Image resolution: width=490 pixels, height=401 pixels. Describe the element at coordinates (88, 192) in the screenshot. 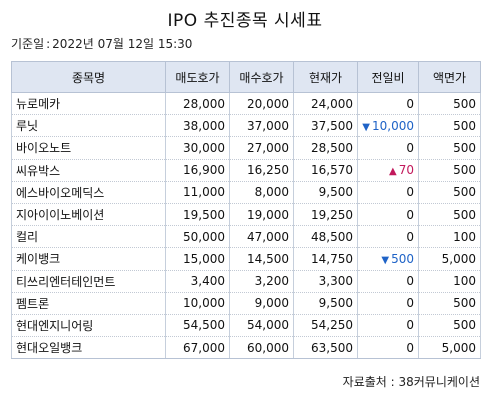

I see `stock-name-cell: 에스바이오메딕스` at that location.